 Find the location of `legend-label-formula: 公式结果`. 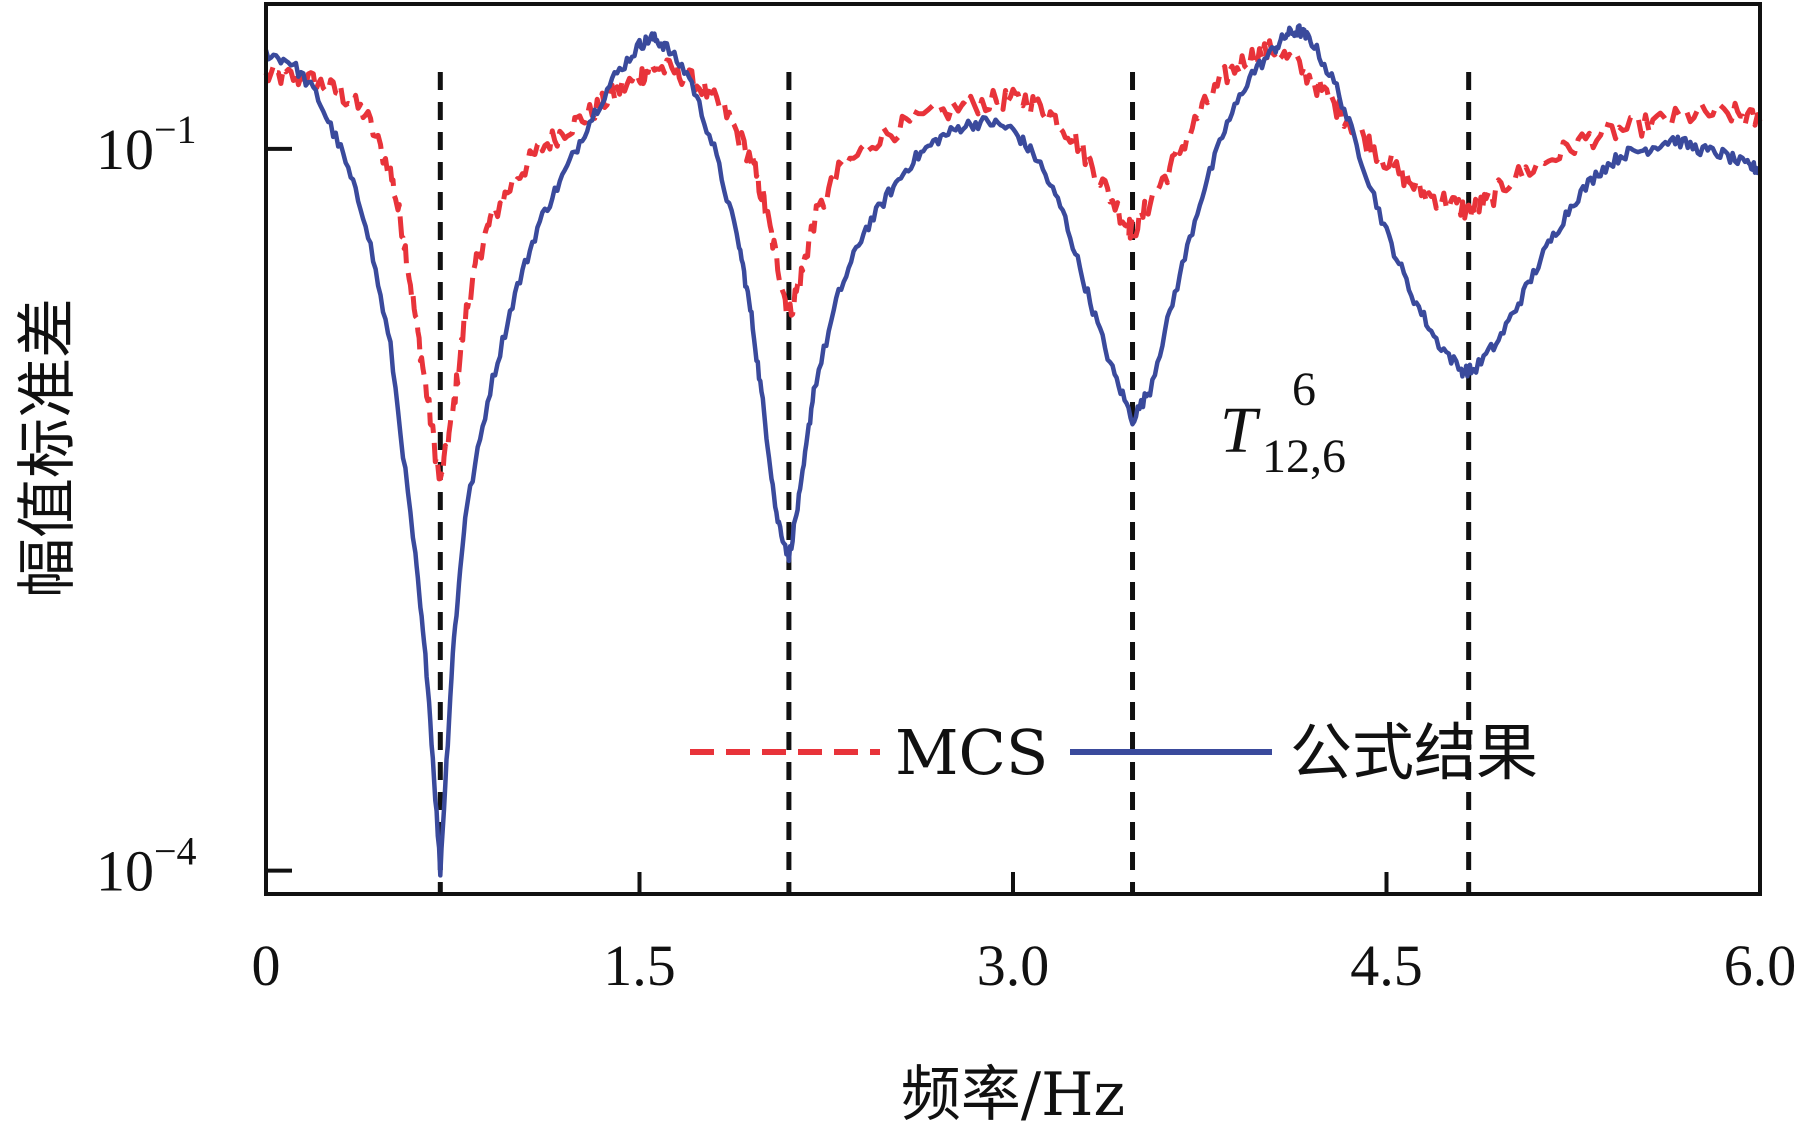

legend-label-formula: 公式结果 is located at coordinates (1414, 752).